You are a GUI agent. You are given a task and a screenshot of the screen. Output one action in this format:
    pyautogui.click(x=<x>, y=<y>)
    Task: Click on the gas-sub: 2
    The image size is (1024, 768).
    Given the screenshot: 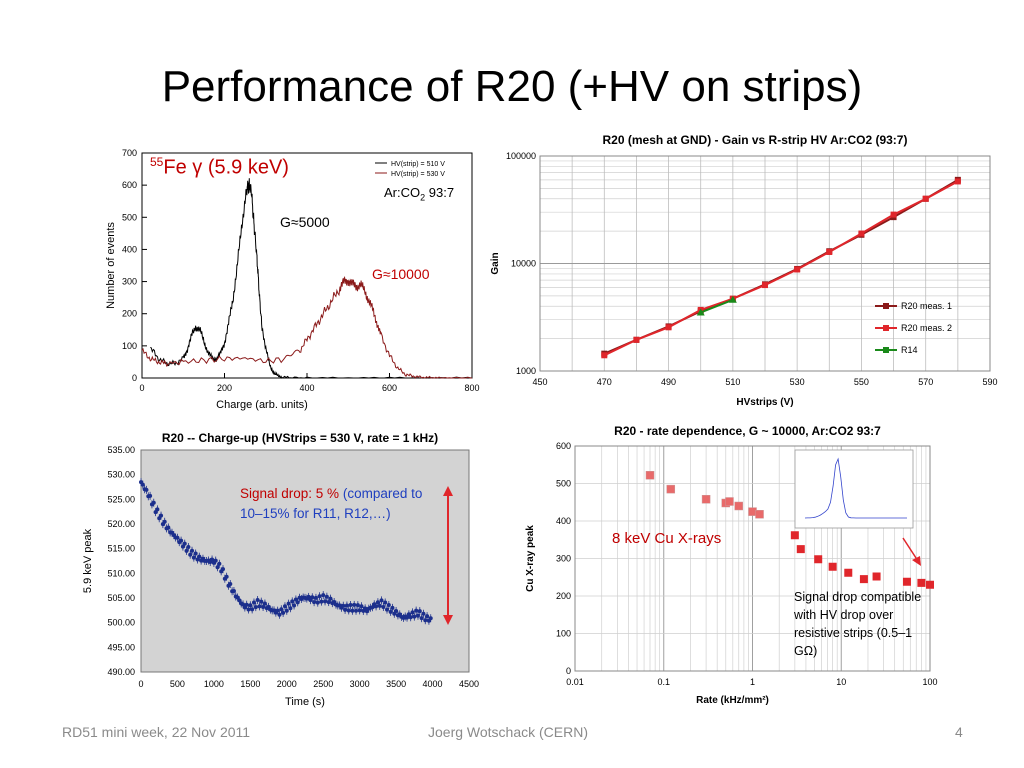 What is the action you would take?
    pyautogui.click(x=423, y=197)
    